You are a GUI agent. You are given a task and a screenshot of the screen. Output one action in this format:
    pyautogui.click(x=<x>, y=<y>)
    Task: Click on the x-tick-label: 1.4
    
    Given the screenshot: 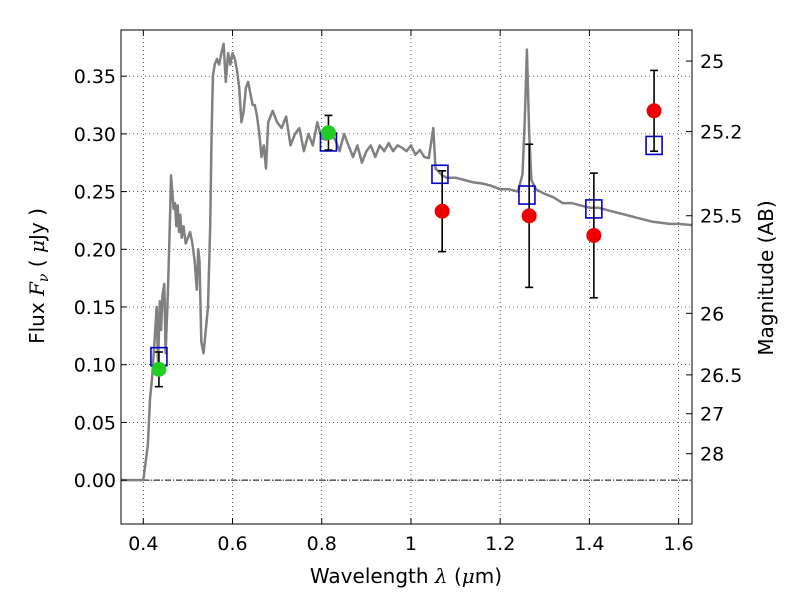 What is the action you would take?
    pyautogui.click(x=589, y=544)
    